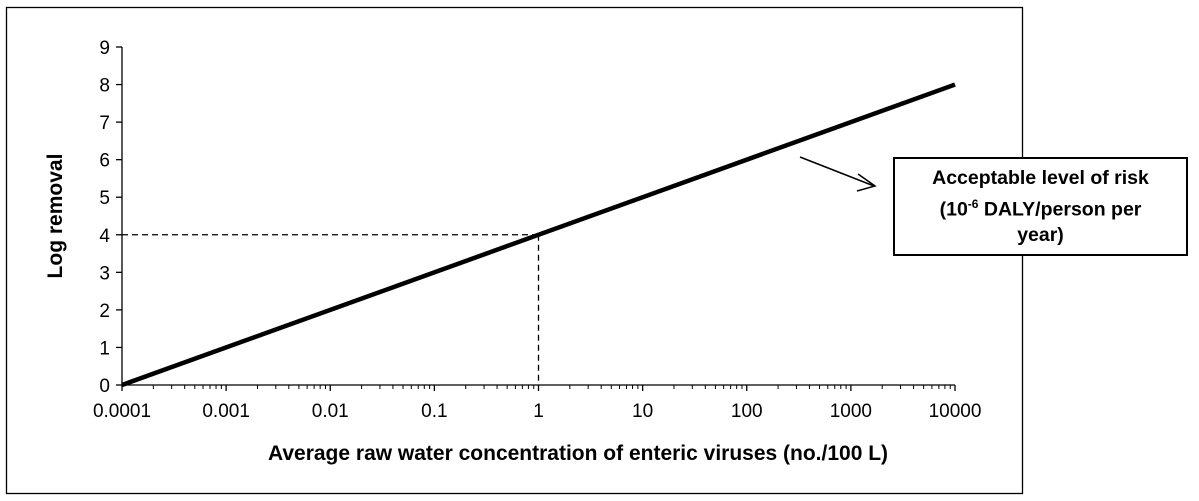 The height and width of the screenshot is (501, 1199). Describe the element at coordinates (747, 411) in the screenshot. I see `x-tick-label: 100` at that location.